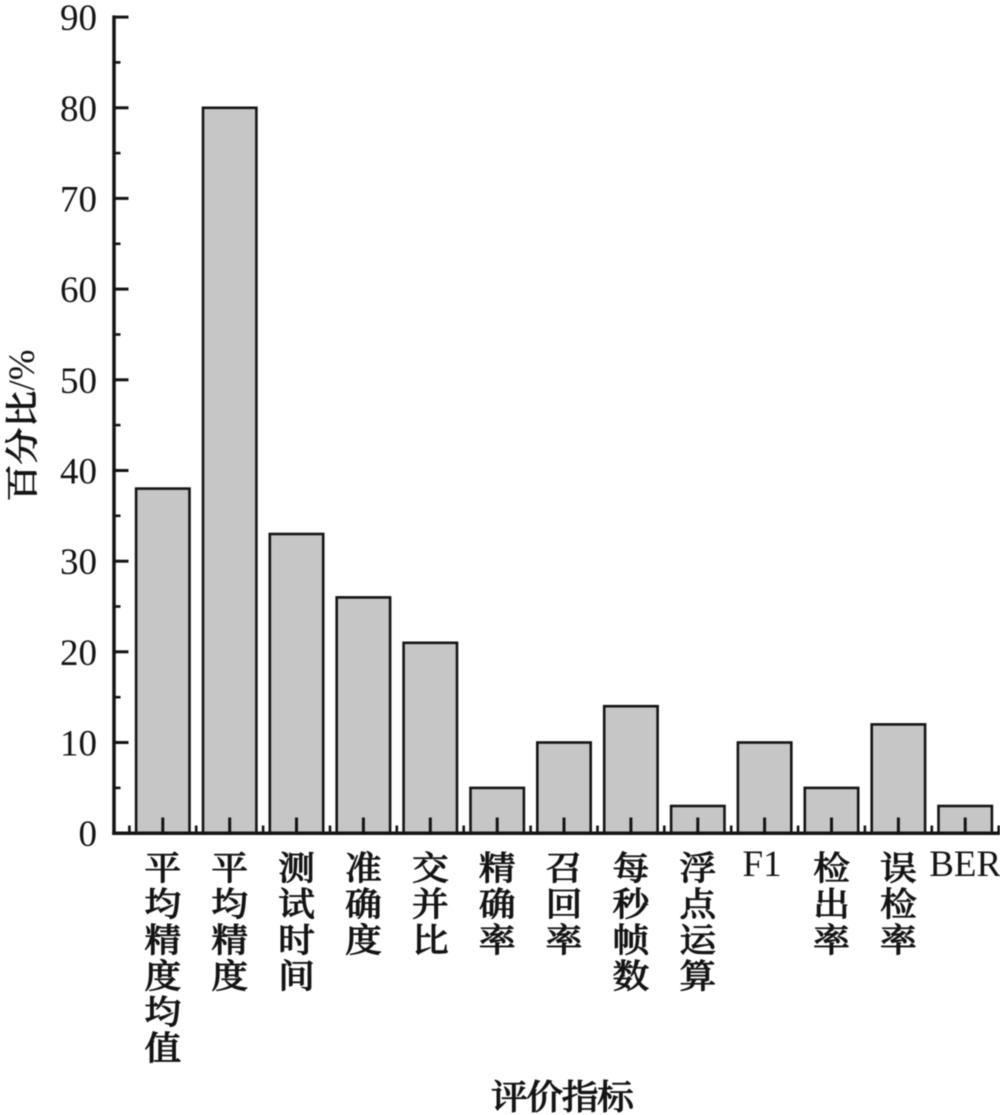  I want to click on svg-text: 10, so click(78, 744).